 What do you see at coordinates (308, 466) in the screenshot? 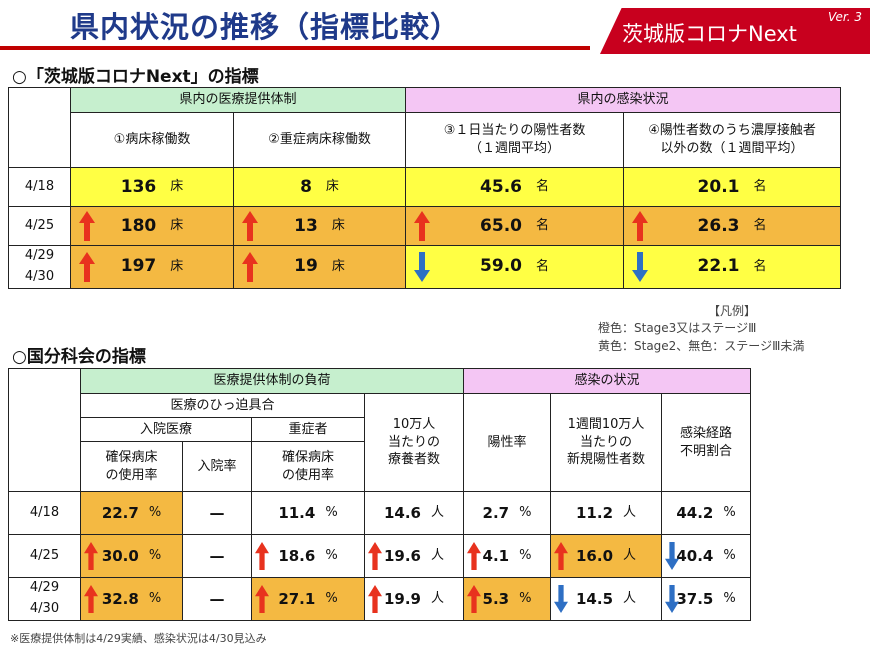
I see `col-header-severe-rate: 確保病床 の使用率` at bounding box center [308, 466].